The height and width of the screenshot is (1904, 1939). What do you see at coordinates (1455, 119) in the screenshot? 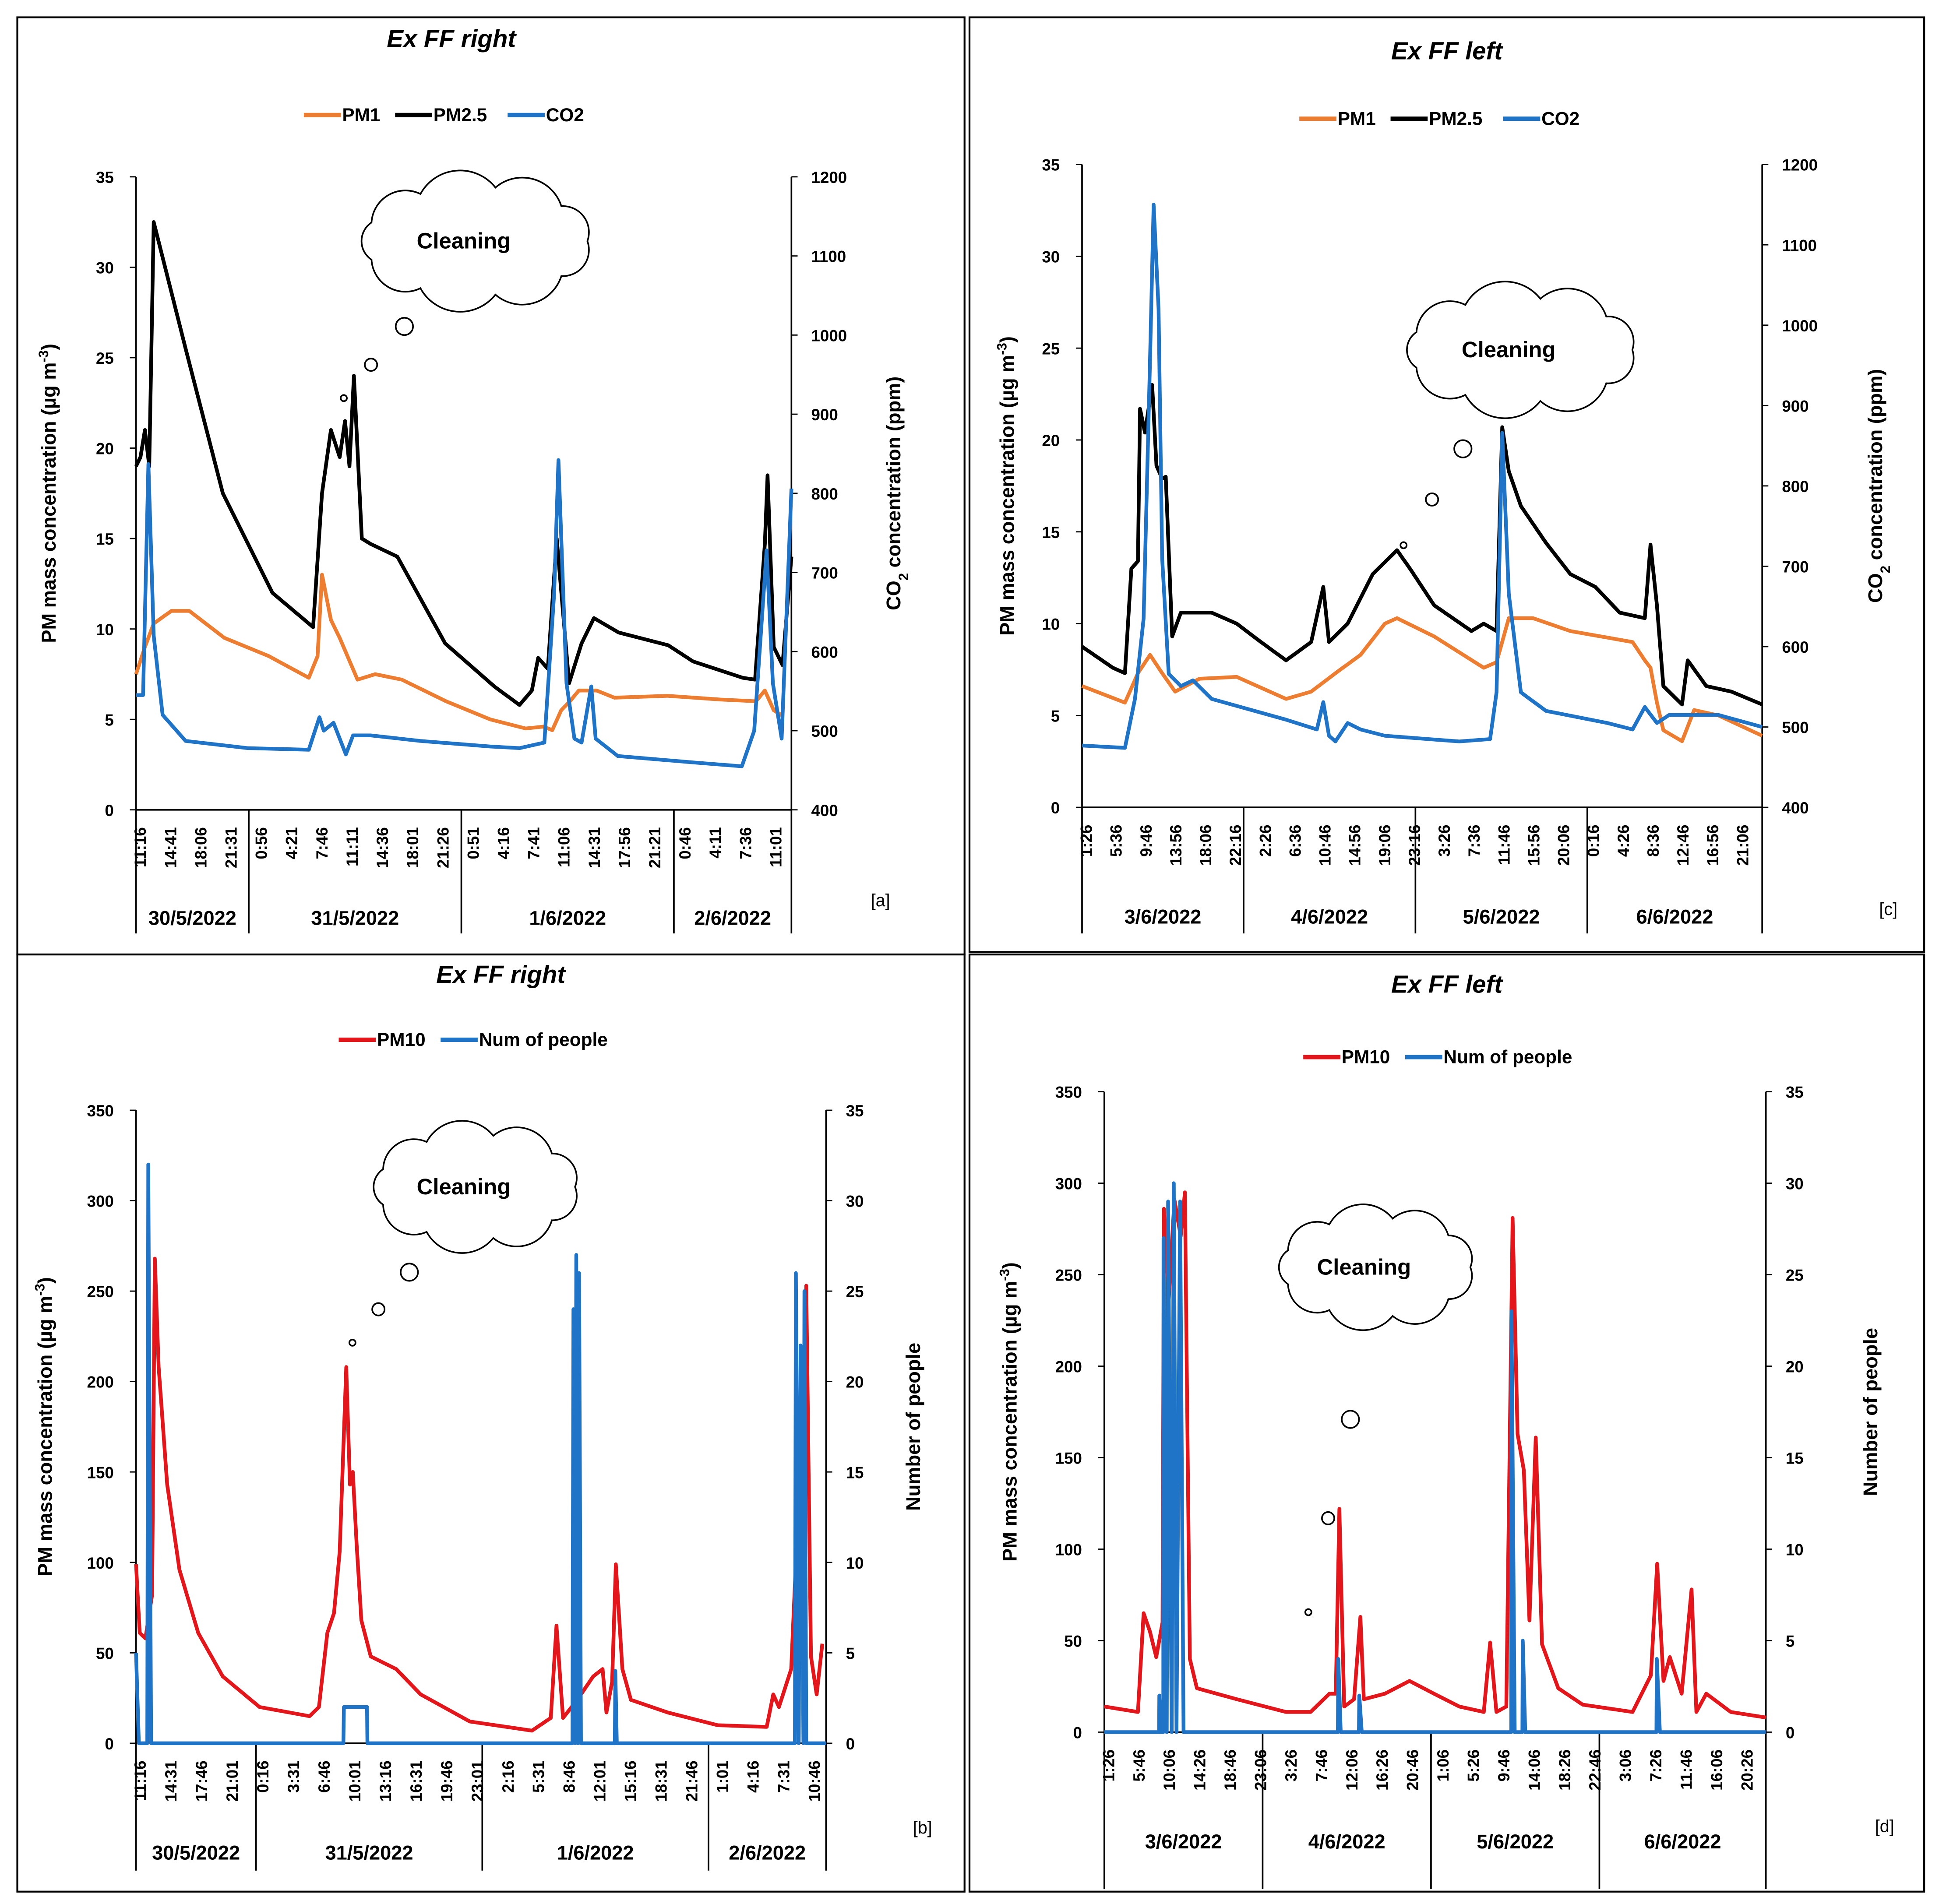
I see `legend-entry: PM2.5` at bounding box center [1455, 119].